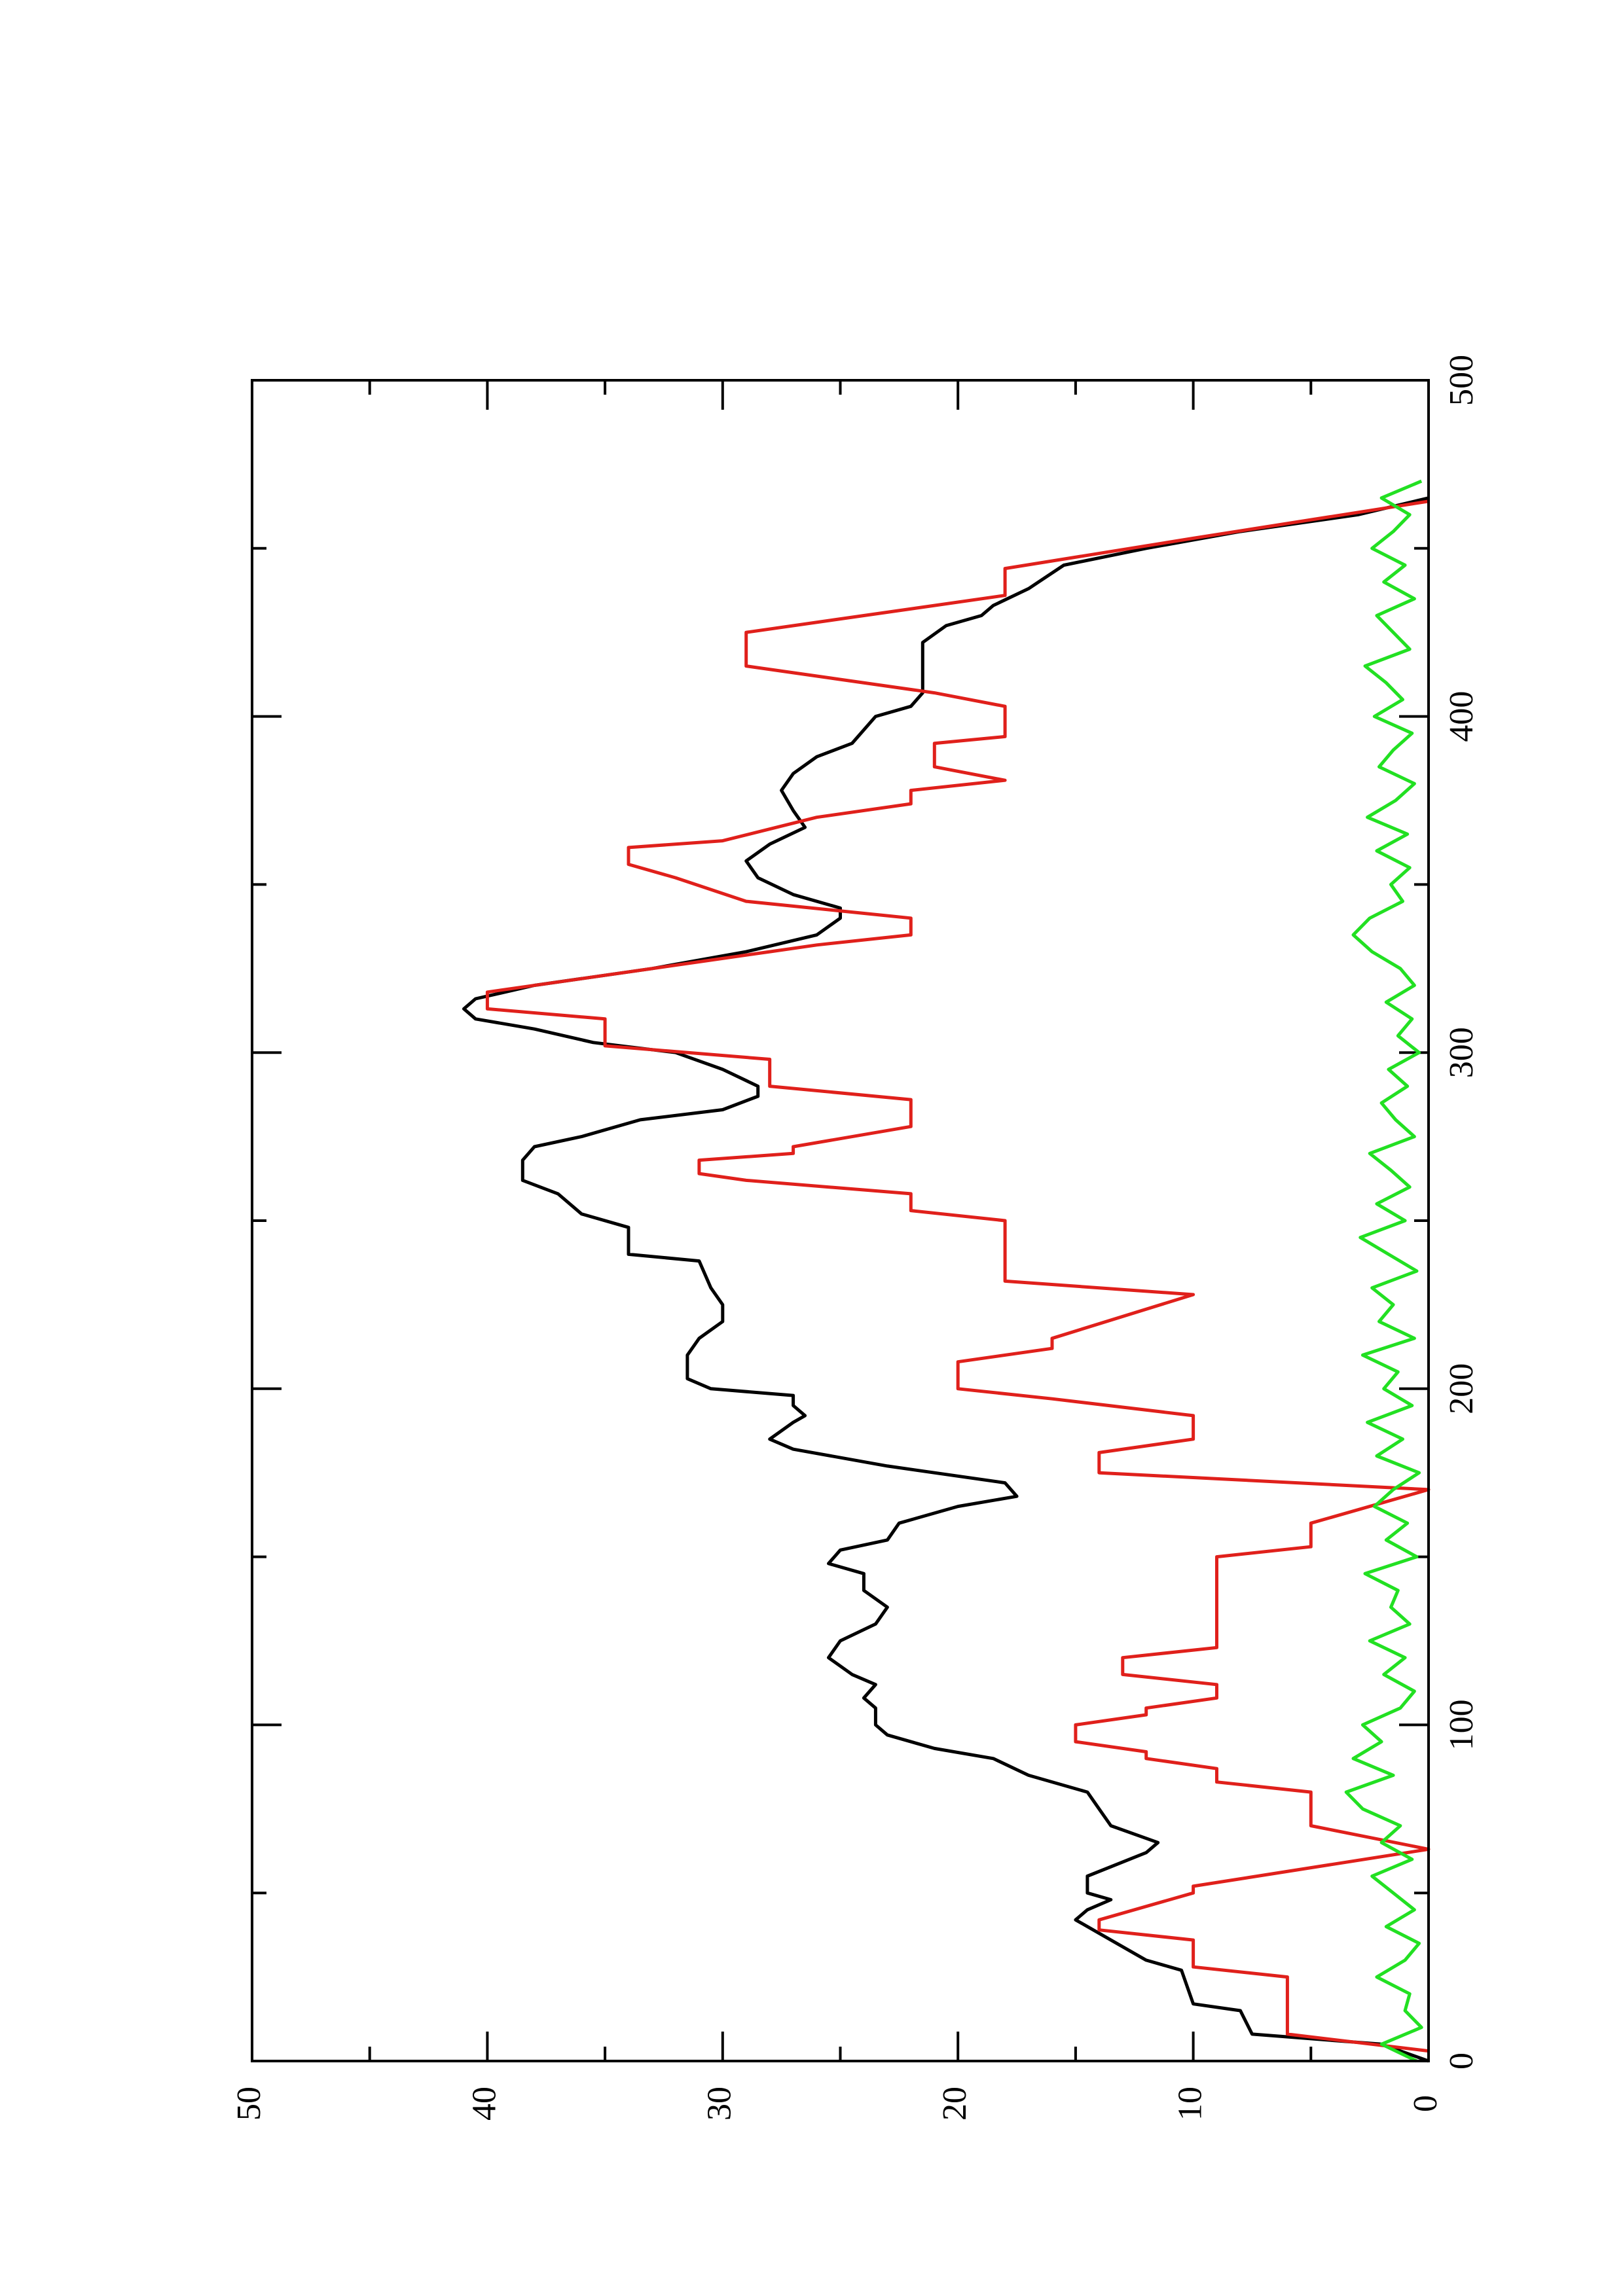 The image size is (1623, 2296). I want to click on data-line, so click(1383, 1271).